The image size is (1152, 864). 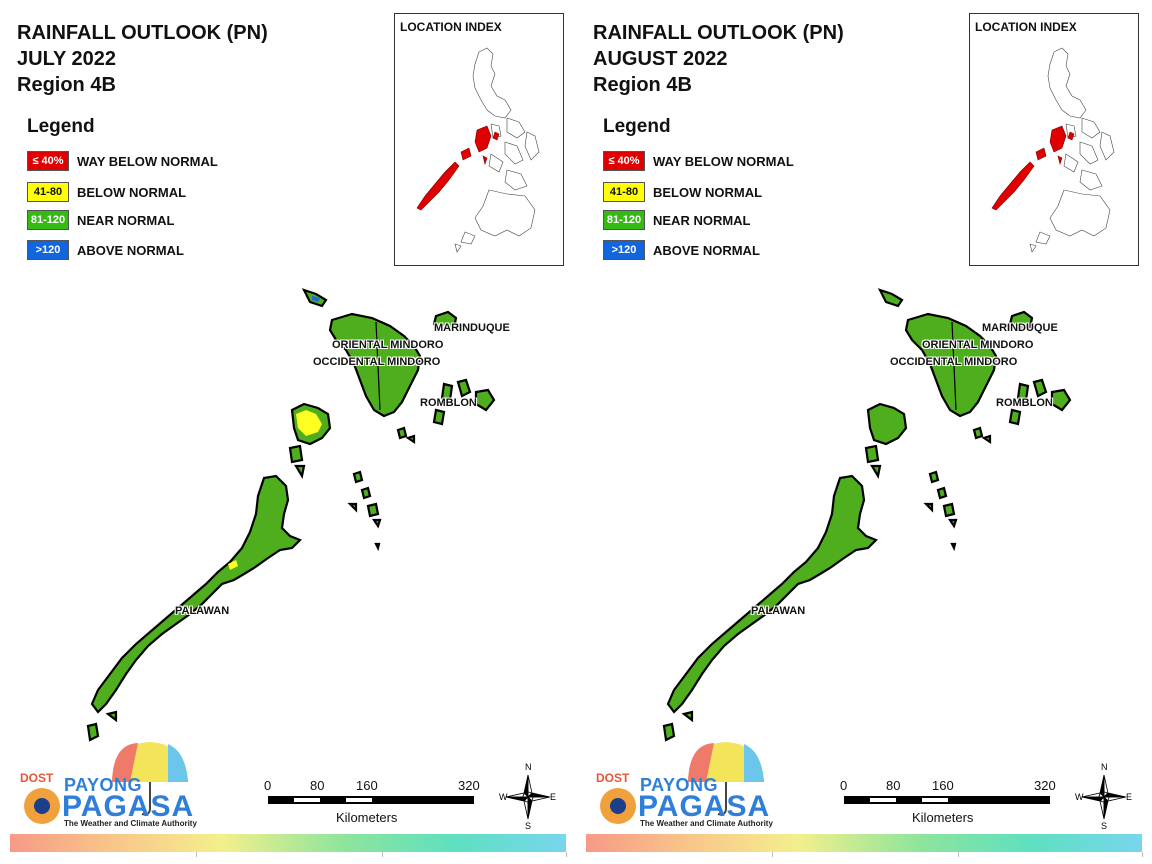 What do you see at coordinates (890, 298) in the screenshot?
I see `lubang-island` at bounding box center [890, 298].